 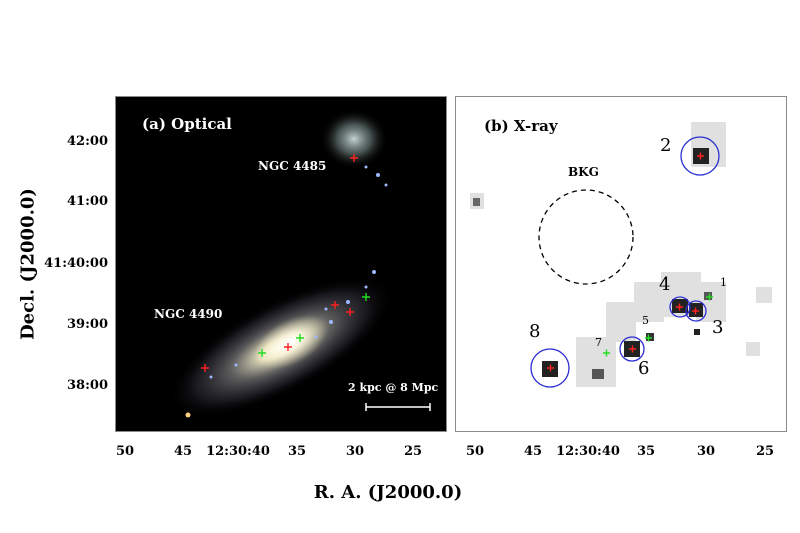 I want to click on y-tick-39-00: 39:00, so click(x=87, y=324).